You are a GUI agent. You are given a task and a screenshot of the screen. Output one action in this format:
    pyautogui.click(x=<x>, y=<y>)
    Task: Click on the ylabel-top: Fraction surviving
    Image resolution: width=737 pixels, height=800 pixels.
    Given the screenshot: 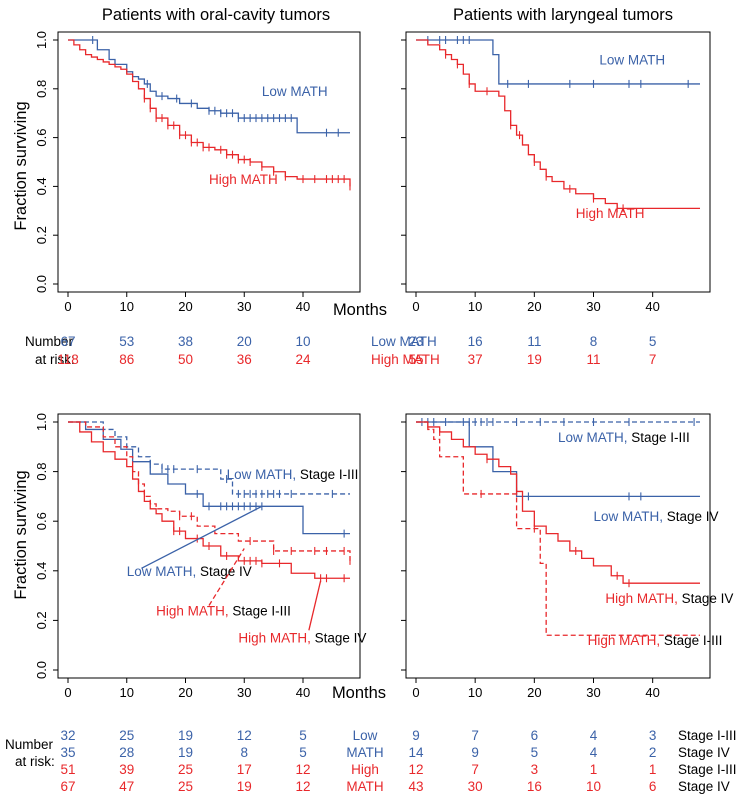 What is the action you would take?
    pyautogui.click(x=21, y=165)
    